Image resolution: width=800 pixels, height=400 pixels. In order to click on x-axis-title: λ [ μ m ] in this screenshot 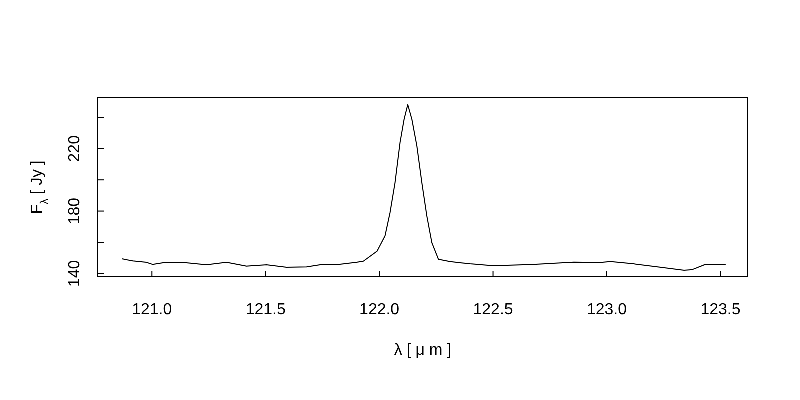, I will do `click(423, 350)`.